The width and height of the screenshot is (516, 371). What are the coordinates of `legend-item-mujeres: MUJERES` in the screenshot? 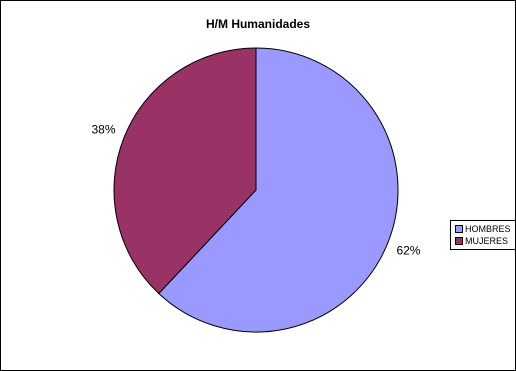 It's located at (484, 241).